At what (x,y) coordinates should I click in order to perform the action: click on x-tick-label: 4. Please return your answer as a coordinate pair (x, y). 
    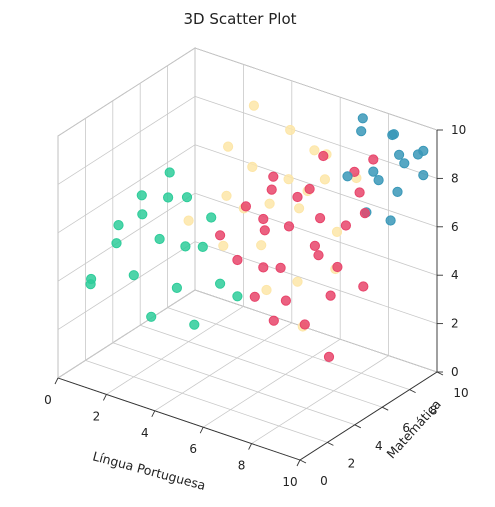
    Looking at the image, I should click on (145, 433).